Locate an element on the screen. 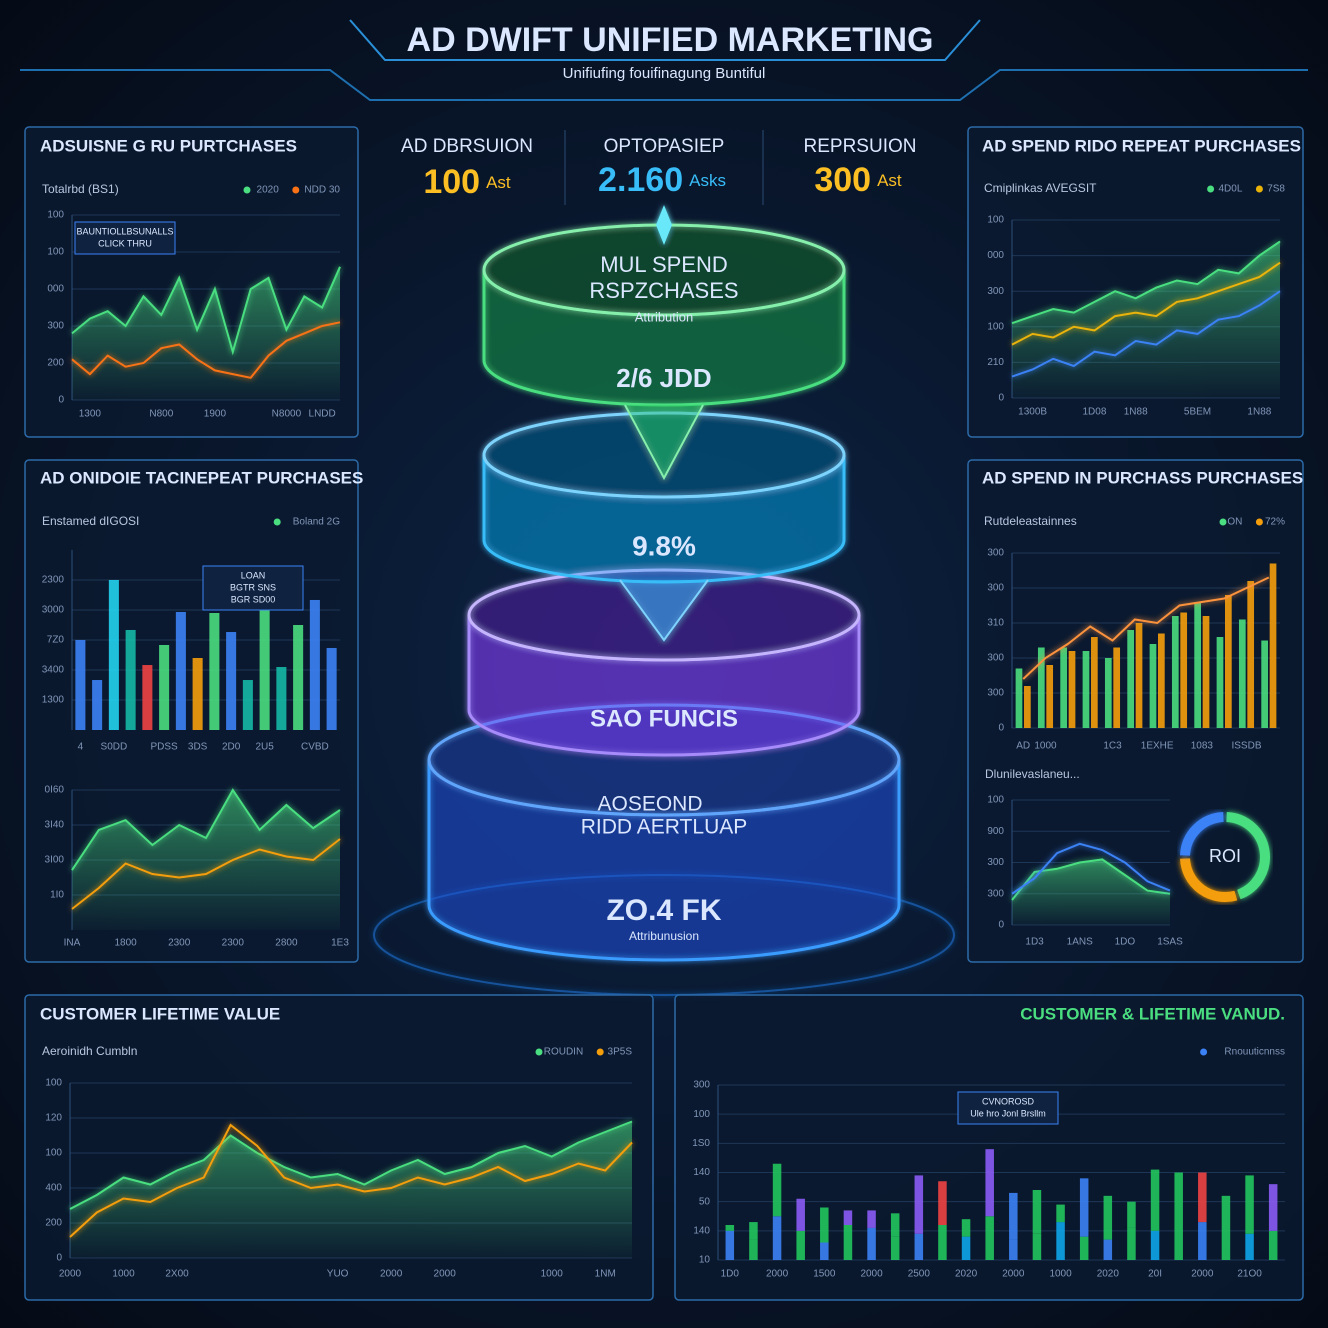 The width and height of the screenshot is (1328, 1328). y-tick-label: 50 is located at coordinates (705, 1201).